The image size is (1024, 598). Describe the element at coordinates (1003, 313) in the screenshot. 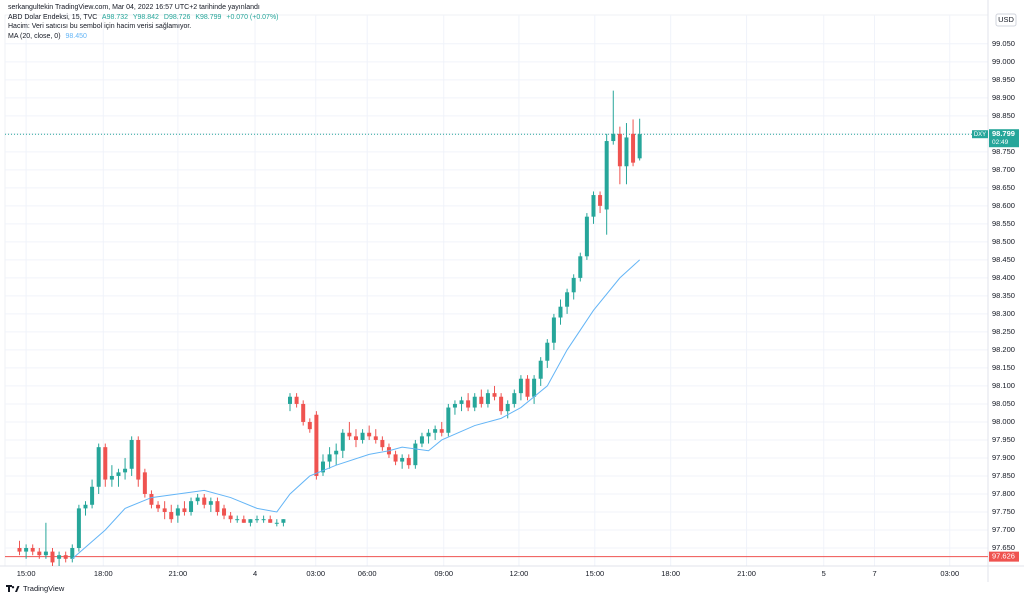

I see `y-tick-label: 98.300` at that location.